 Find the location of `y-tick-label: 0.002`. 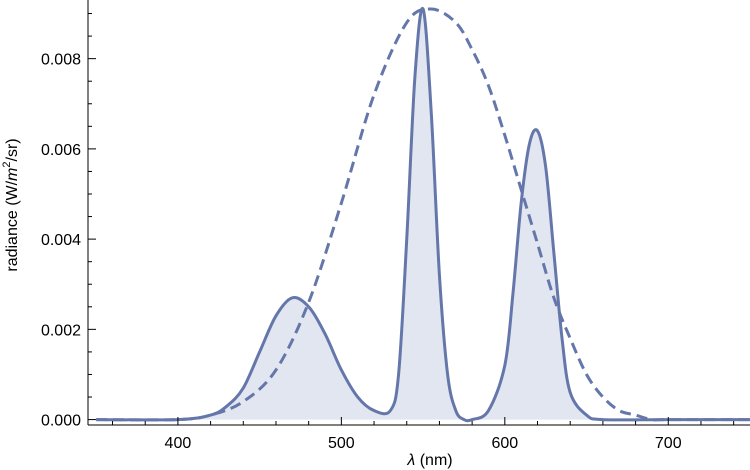

y-tick-label: 0.002 is located at coordinates (61, 330).